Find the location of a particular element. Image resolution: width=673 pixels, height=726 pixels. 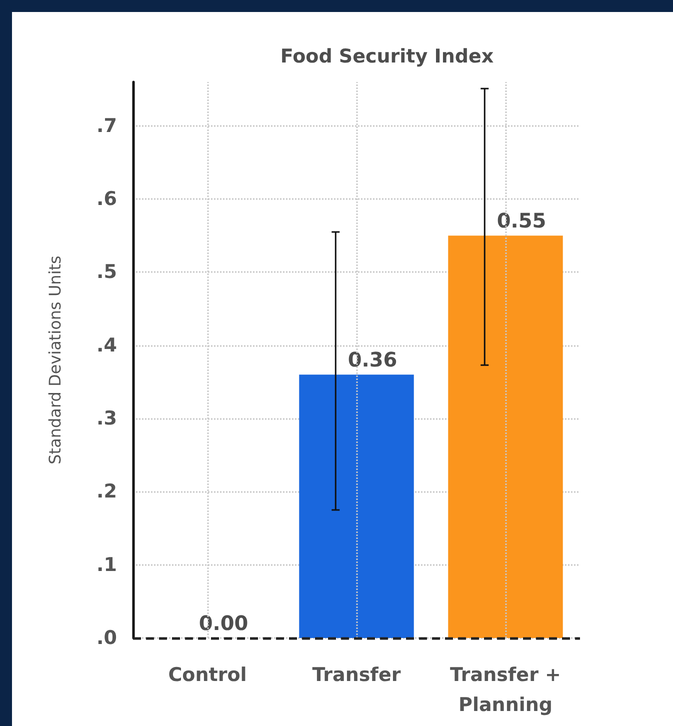

y-tick-label: .4 is located at coordinates (106, 345).